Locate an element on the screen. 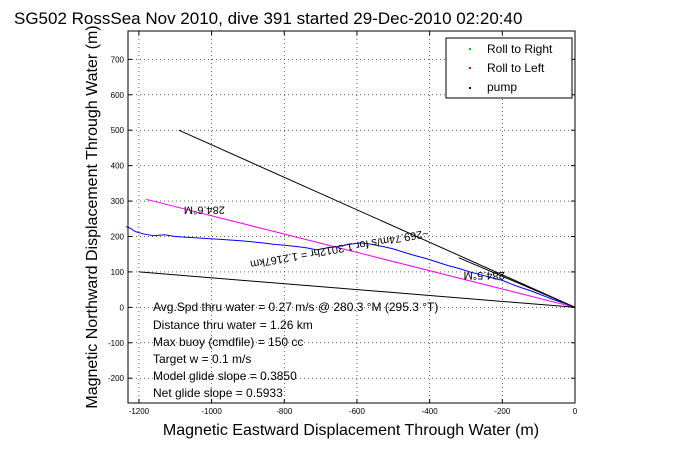 Image resolution: width=681 pixels, height=454 pixels. legend-entry-pump: pump is located at coordinates (493, 87).